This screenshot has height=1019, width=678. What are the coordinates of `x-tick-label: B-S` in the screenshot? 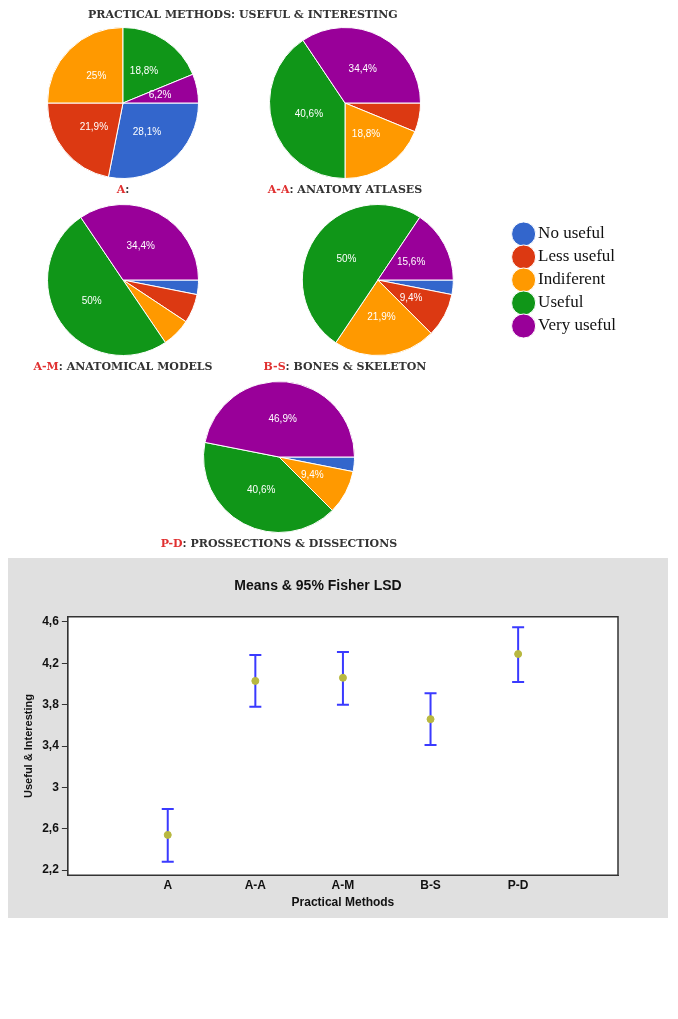 It's located at (430, 884).